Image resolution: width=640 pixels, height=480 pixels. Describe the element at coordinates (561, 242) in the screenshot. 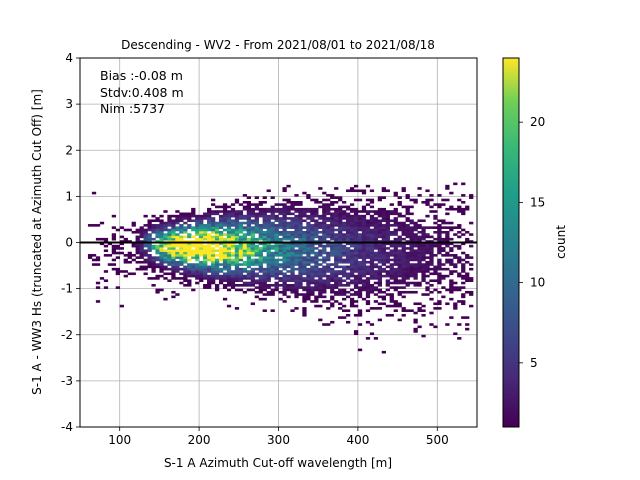

I see `colorbar-label: count` at that location.